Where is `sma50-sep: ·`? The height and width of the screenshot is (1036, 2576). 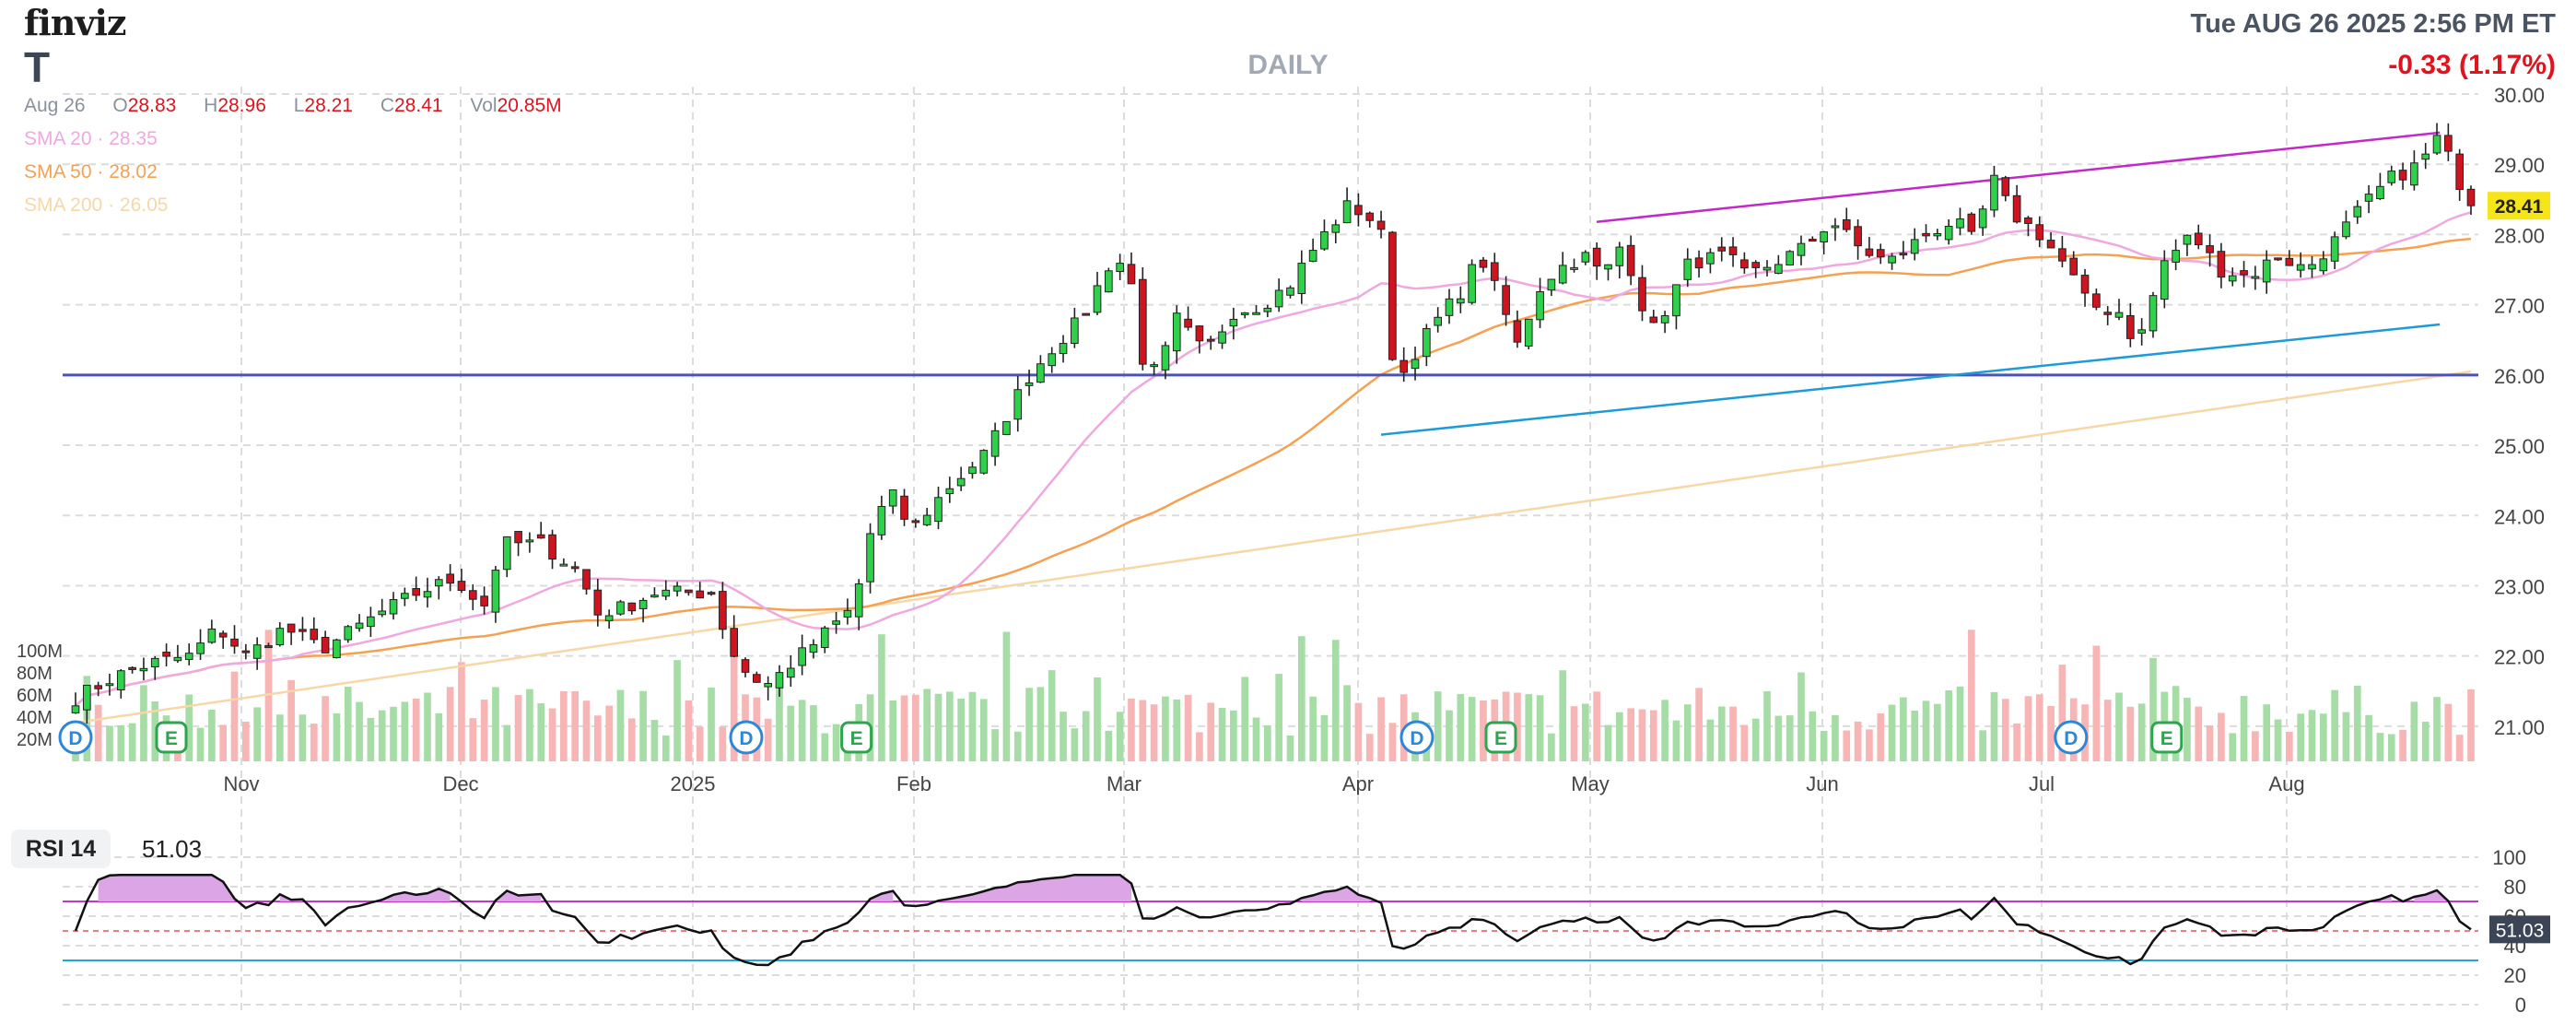 sma50-sep: · is located at coordinates (100, 172).